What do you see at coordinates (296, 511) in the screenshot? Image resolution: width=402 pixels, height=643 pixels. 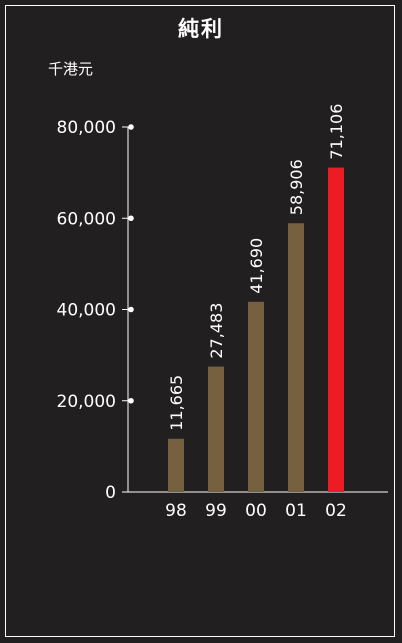 I see `x-tick-label-01: 01` at bounding box center [296, 511].